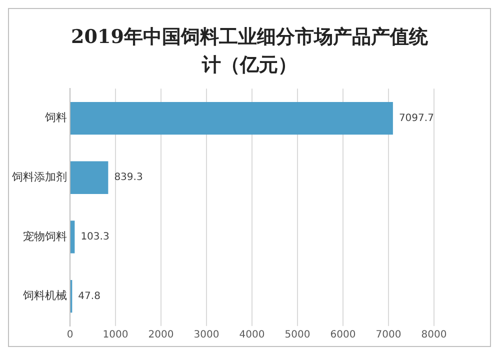  Describe the element at coordinates (161, 335) in the screenshot. I see `x-tick-label: 2000` at that location.